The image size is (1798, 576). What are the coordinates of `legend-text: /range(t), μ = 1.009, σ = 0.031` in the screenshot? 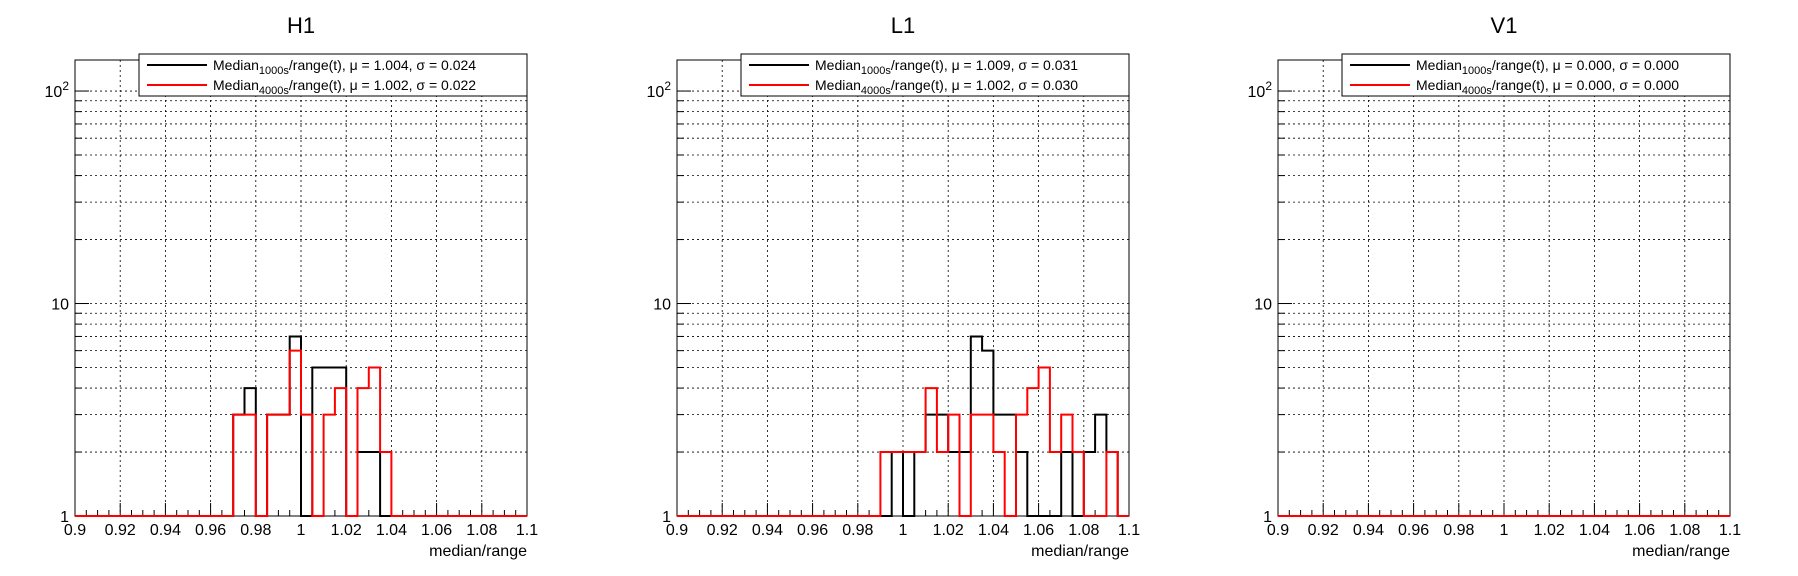 It's located at (984, 65).